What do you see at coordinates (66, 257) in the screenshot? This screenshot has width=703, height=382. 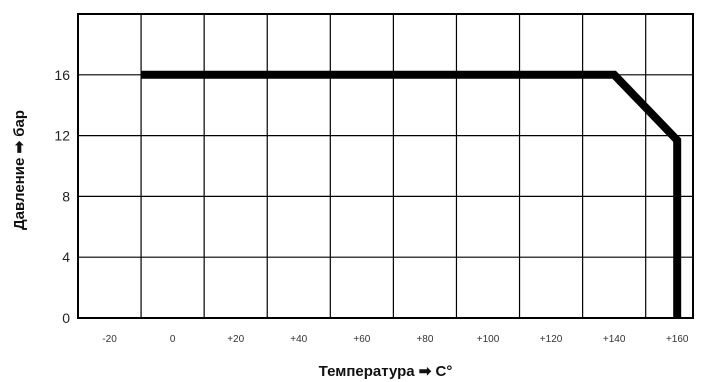 I see `y-tick-label: 4` at bounding box center [66, 257].